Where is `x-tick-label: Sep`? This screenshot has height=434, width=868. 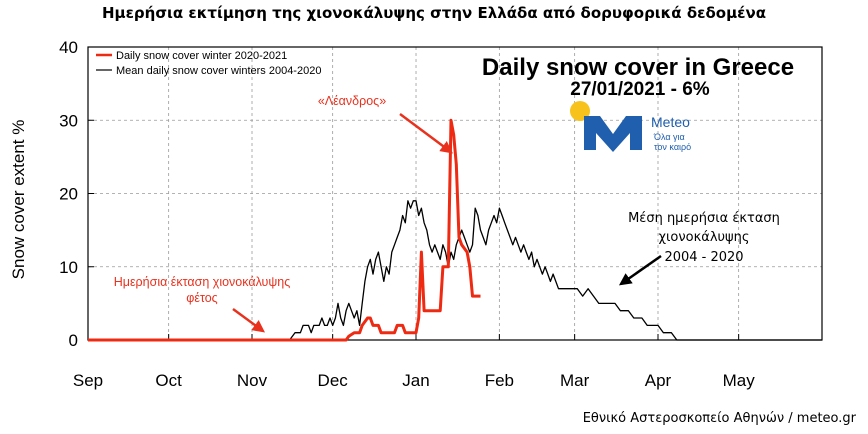
x-tick-label: Sep is located at coordinates (88, 380).